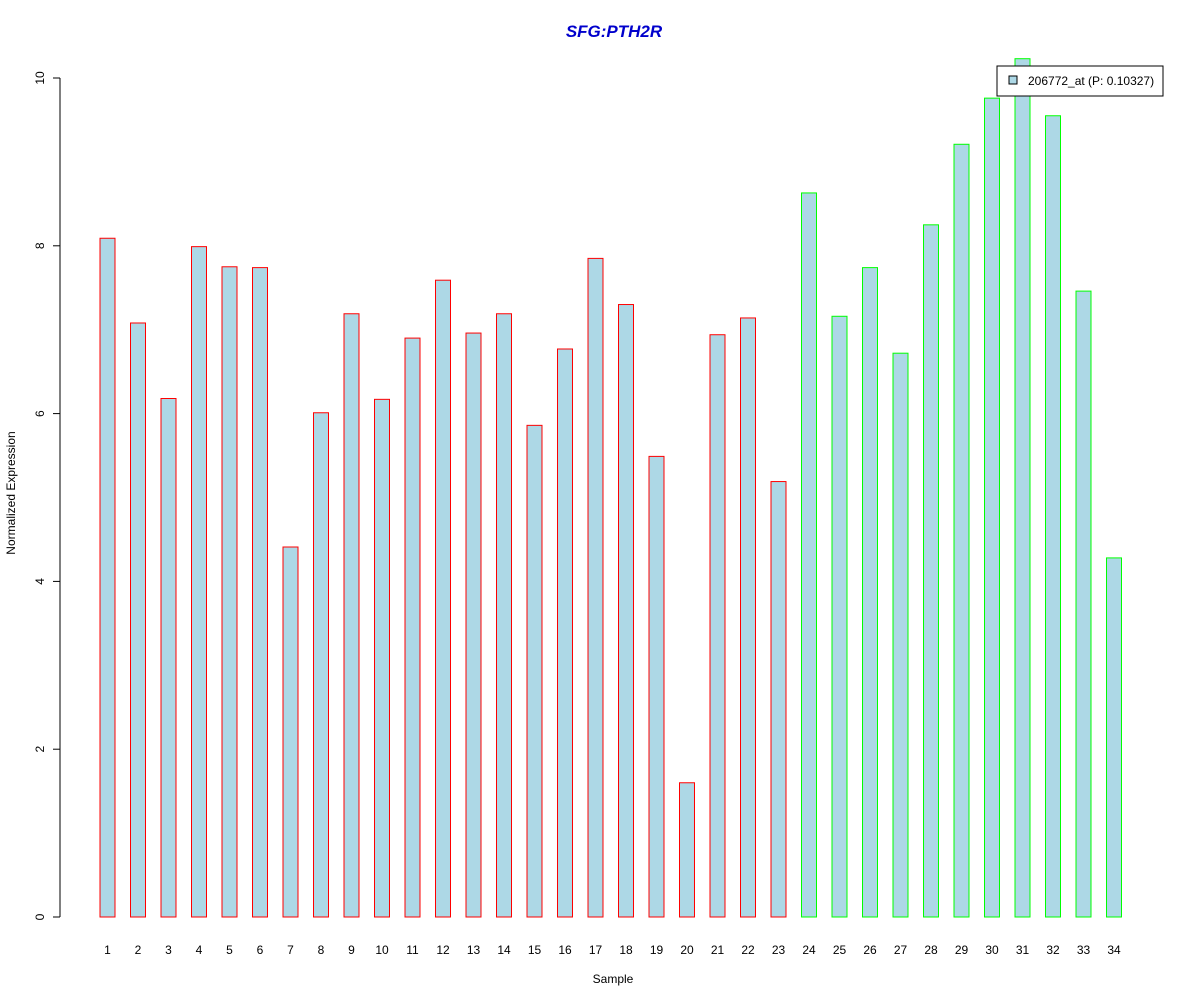 The width and height of the screenshot is (1200, 1000). What do you see at coordinates (40, 78) in the screenshot?
I see `y-tick-label: 10` at bounding box center [40, 78].